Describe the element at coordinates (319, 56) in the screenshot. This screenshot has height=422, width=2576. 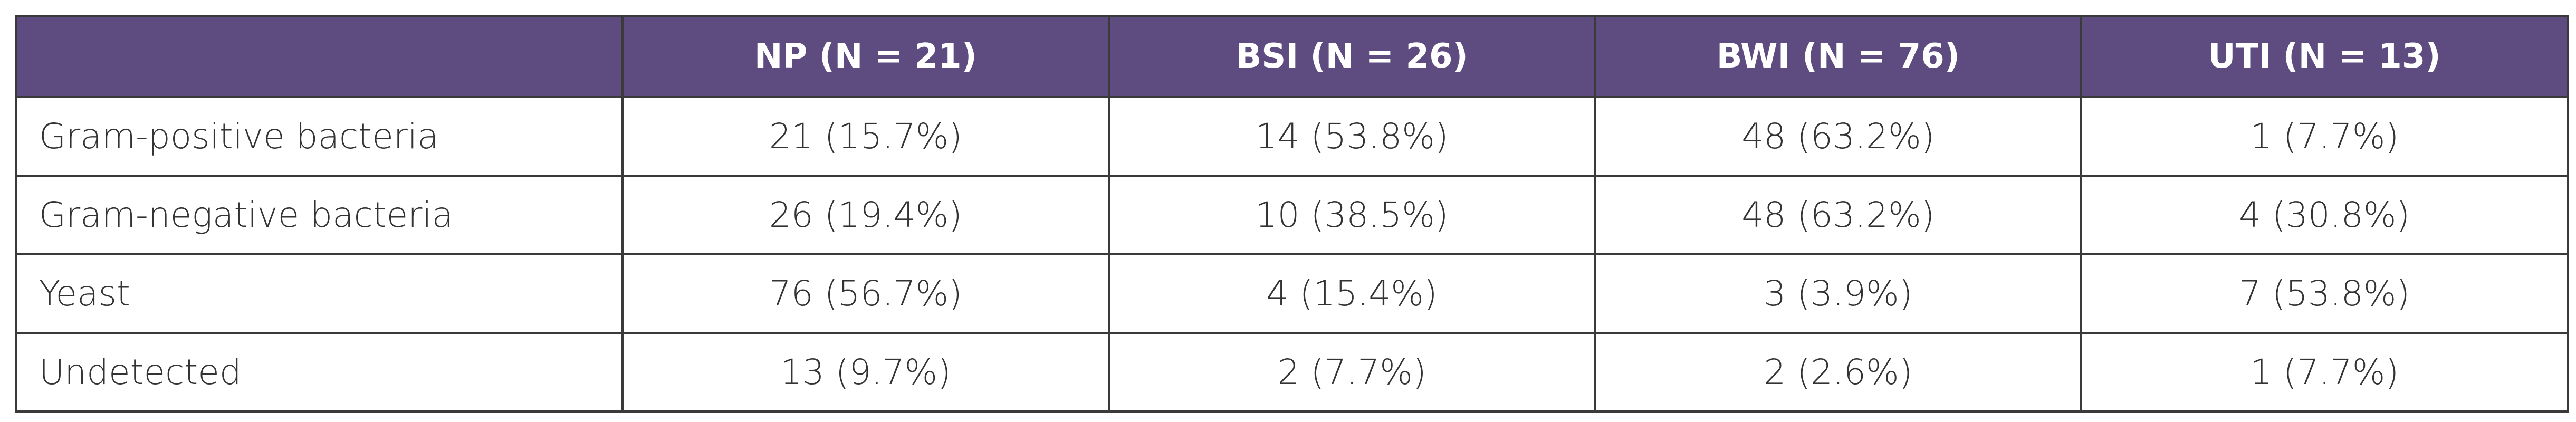
I see `header-cell-corner` at that location.